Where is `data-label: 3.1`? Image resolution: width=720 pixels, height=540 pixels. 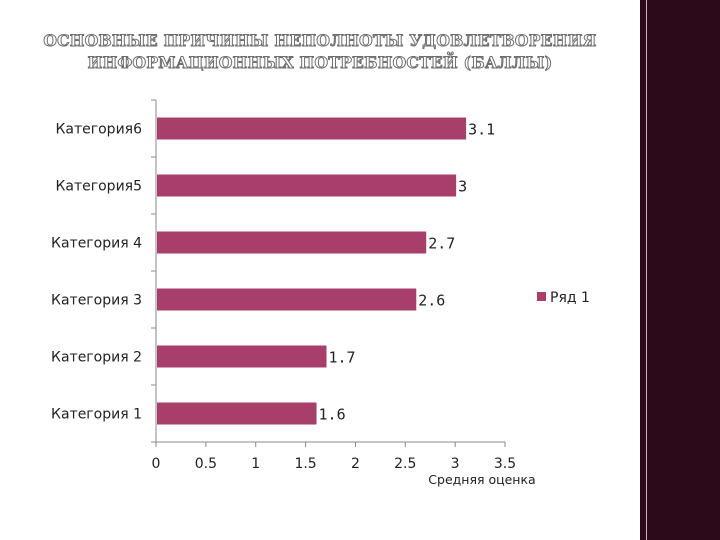
data-label: 3.1 is located at coordinates (481, 130).